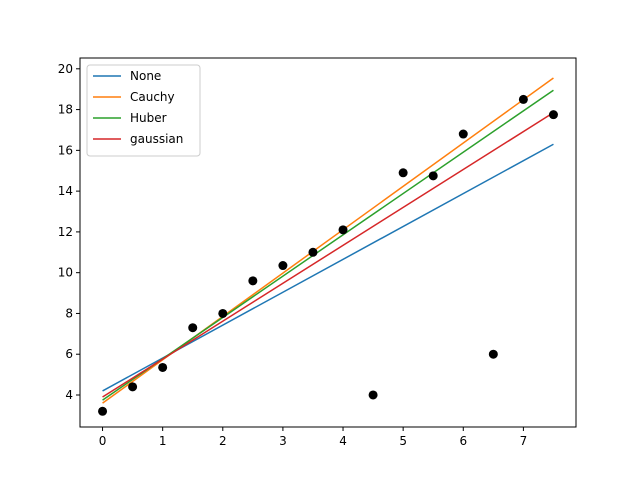 This screenshot has width=640, height=480. What do you see at coordinates (65, 69) in the screenshot?
I see `y-tick-label: 20` at bounding box center [65, 69].